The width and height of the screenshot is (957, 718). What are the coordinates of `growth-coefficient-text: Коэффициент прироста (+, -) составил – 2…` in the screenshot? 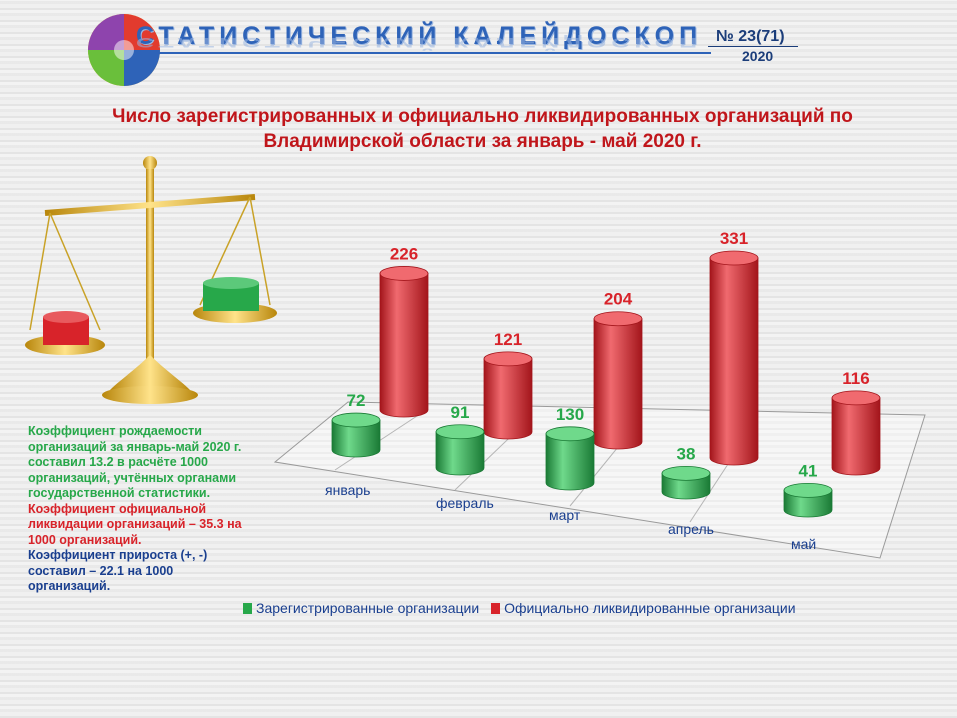 It's located at (118, 570).